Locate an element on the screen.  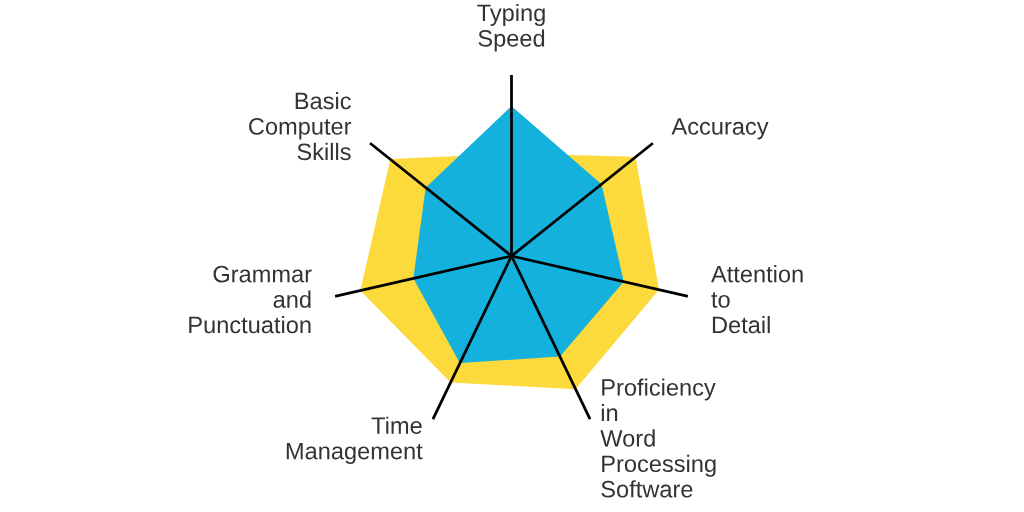
spoke-label: Time Management is located at coordinates (354, 440).